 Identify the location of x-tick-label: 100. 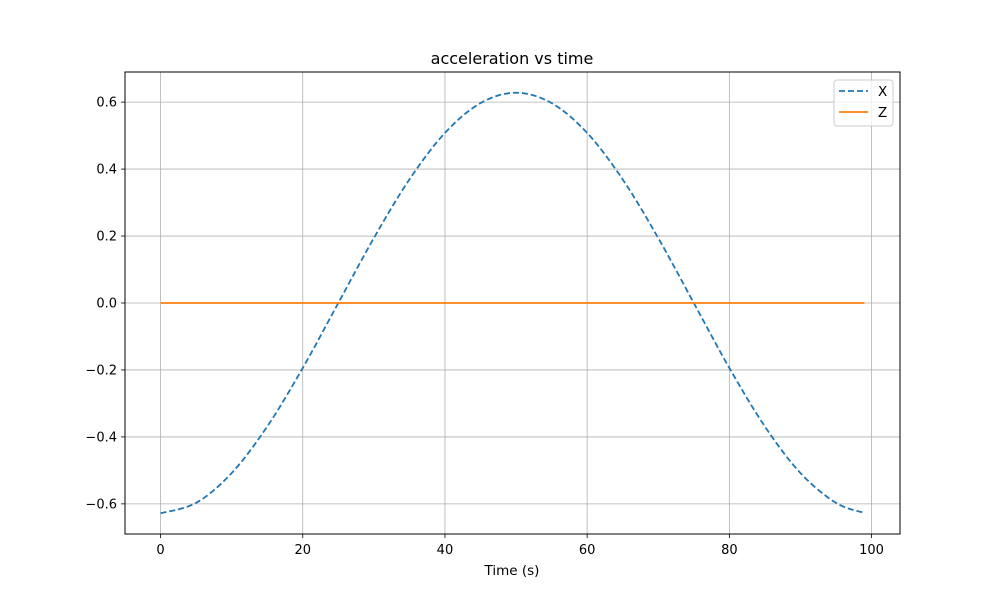
(871, 550).